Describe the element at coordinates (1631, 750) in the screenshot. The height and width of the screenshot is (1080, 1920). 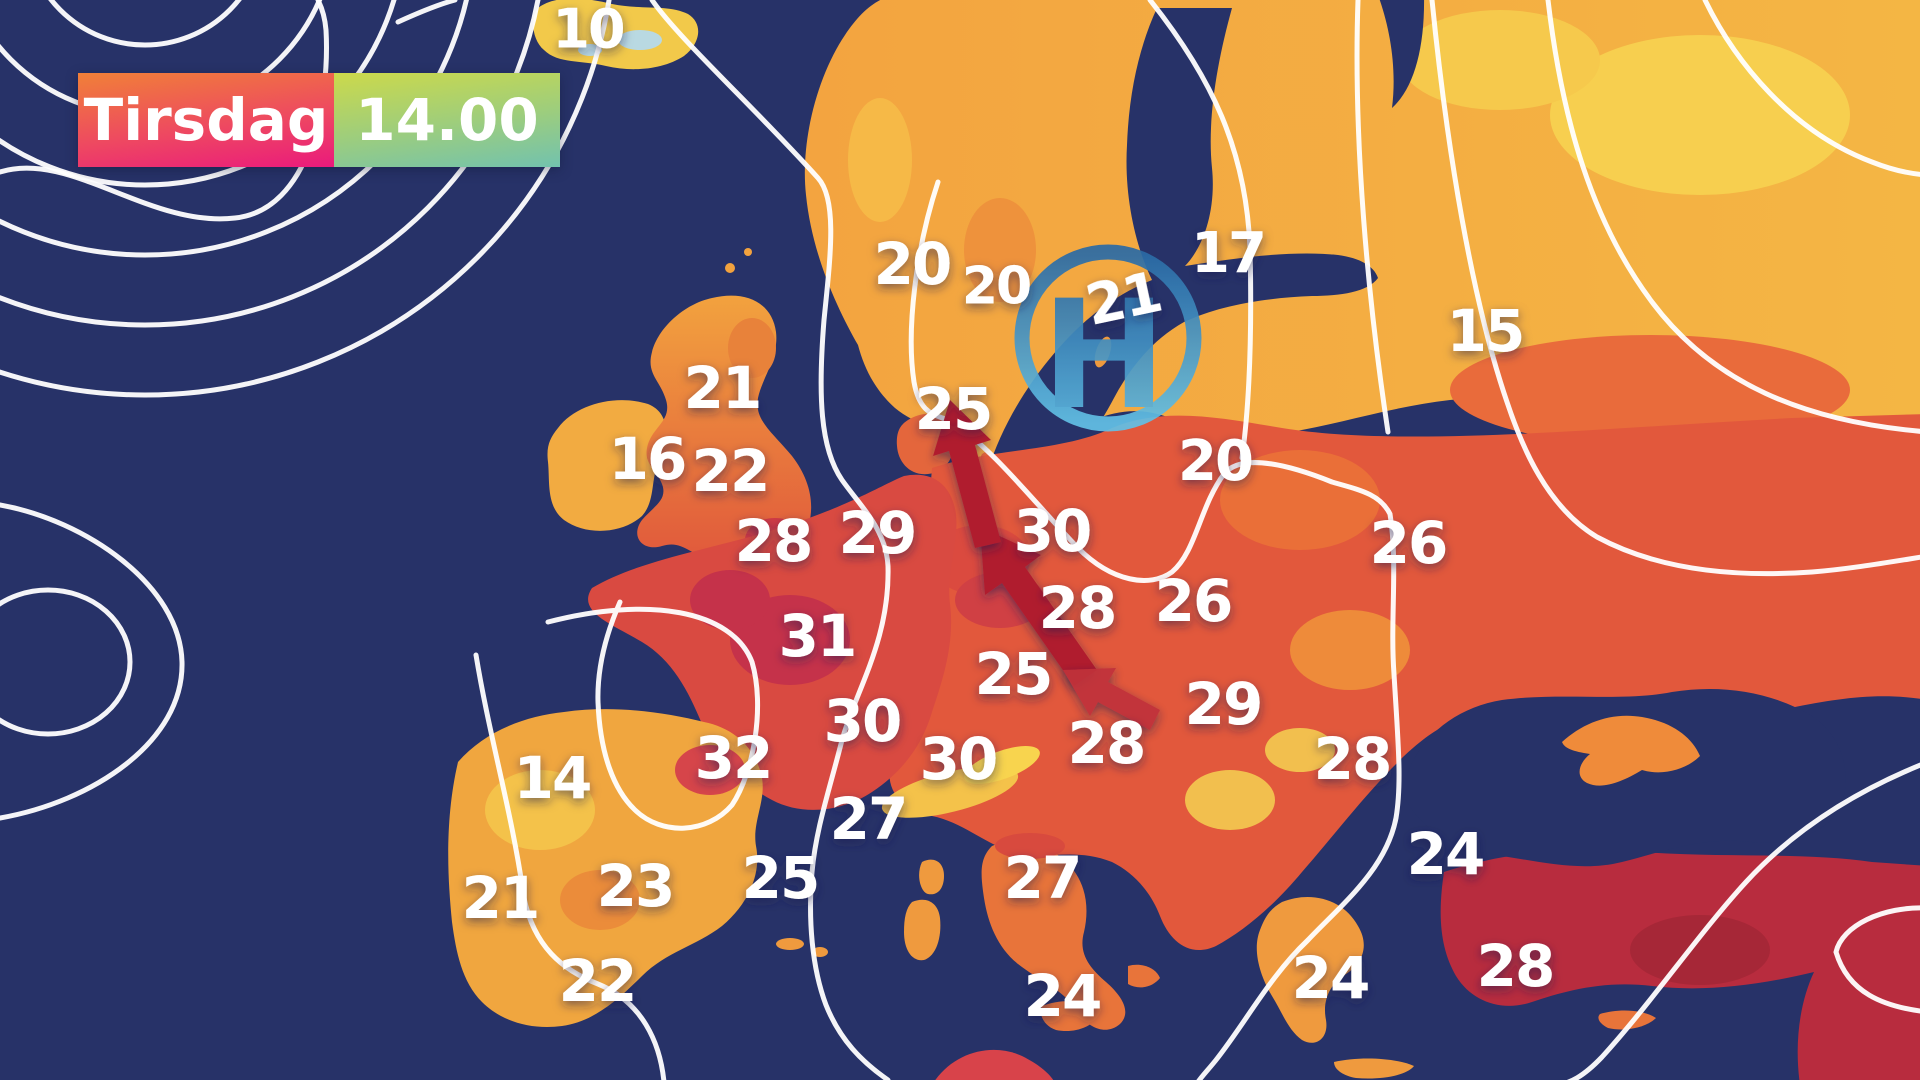
I see `land-crimea` at that location.